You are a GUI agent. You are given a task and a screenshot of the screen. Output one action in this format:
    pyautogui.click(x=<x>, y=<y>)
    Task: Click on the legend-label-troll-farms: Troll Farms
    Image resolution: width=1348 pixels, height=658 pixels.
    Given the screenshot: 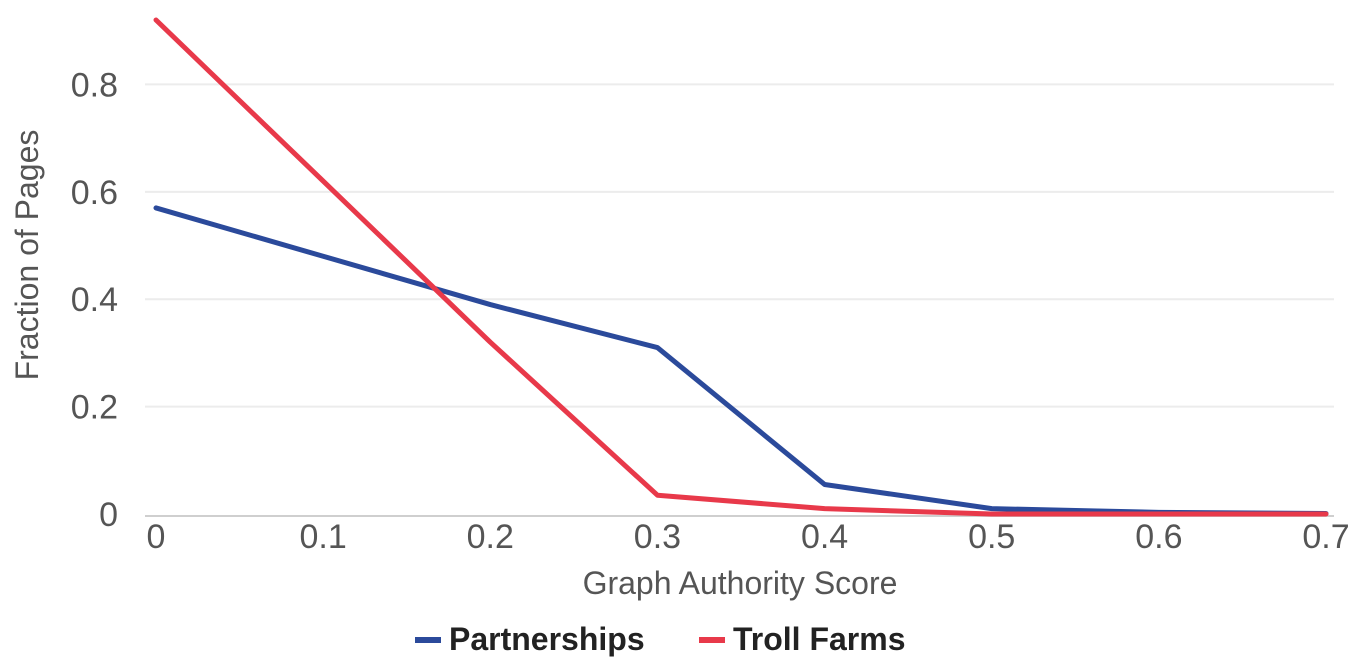 What is the action you would take?
    pyautogui.click(x=819, y=639)
    